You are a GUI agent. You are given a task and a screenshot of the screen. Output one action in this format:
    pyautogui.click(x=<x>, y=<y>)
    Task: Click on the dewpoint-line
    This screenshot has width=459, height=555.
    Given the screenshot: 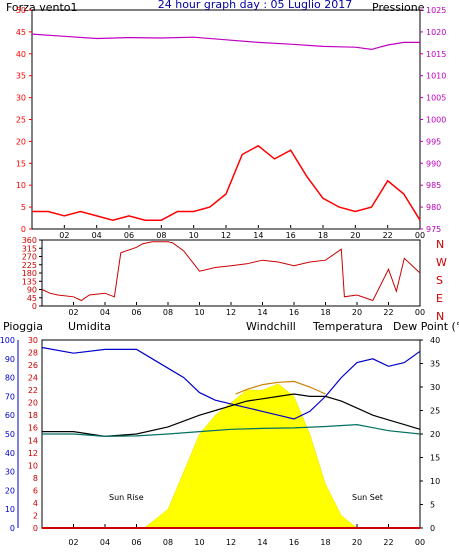 What is the action you would take?
    pyautogui.click(x=231, y=430)
    